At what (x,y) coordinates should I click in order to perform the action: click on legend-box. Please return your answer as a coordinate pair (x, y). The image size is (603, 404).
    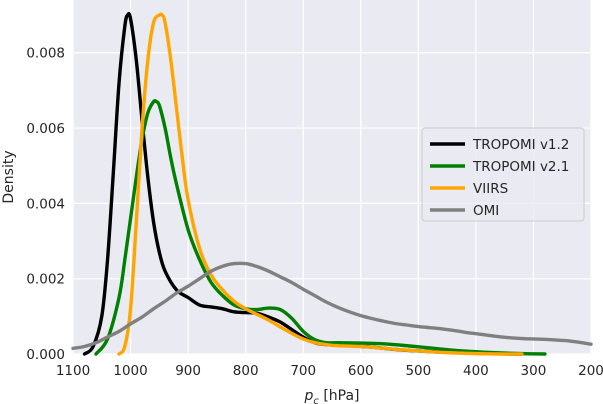
    Looking at the image, I should click on (503, 174).